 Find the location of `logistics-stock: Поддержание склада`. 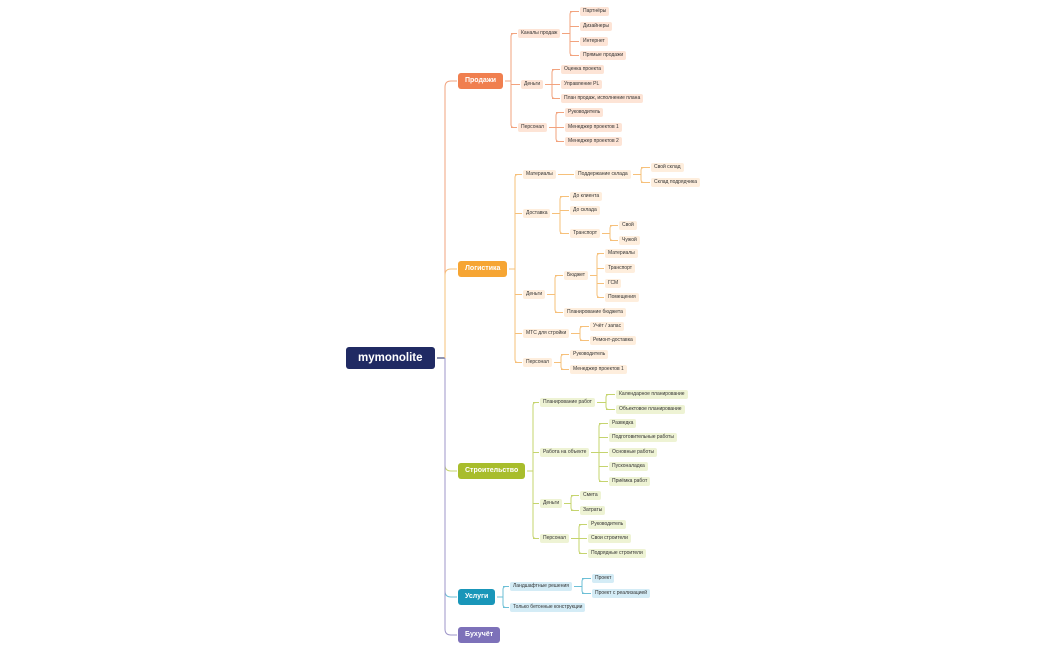

logistics-stock: Поддержание склада is located at coordinates (603, 174).